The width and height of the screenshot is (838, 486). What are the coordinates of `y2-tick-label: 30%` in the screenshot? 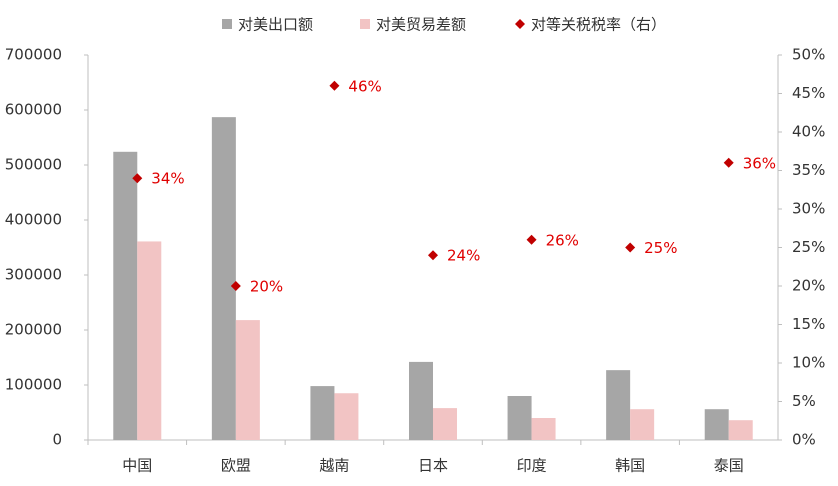 It's located at (808, 209).